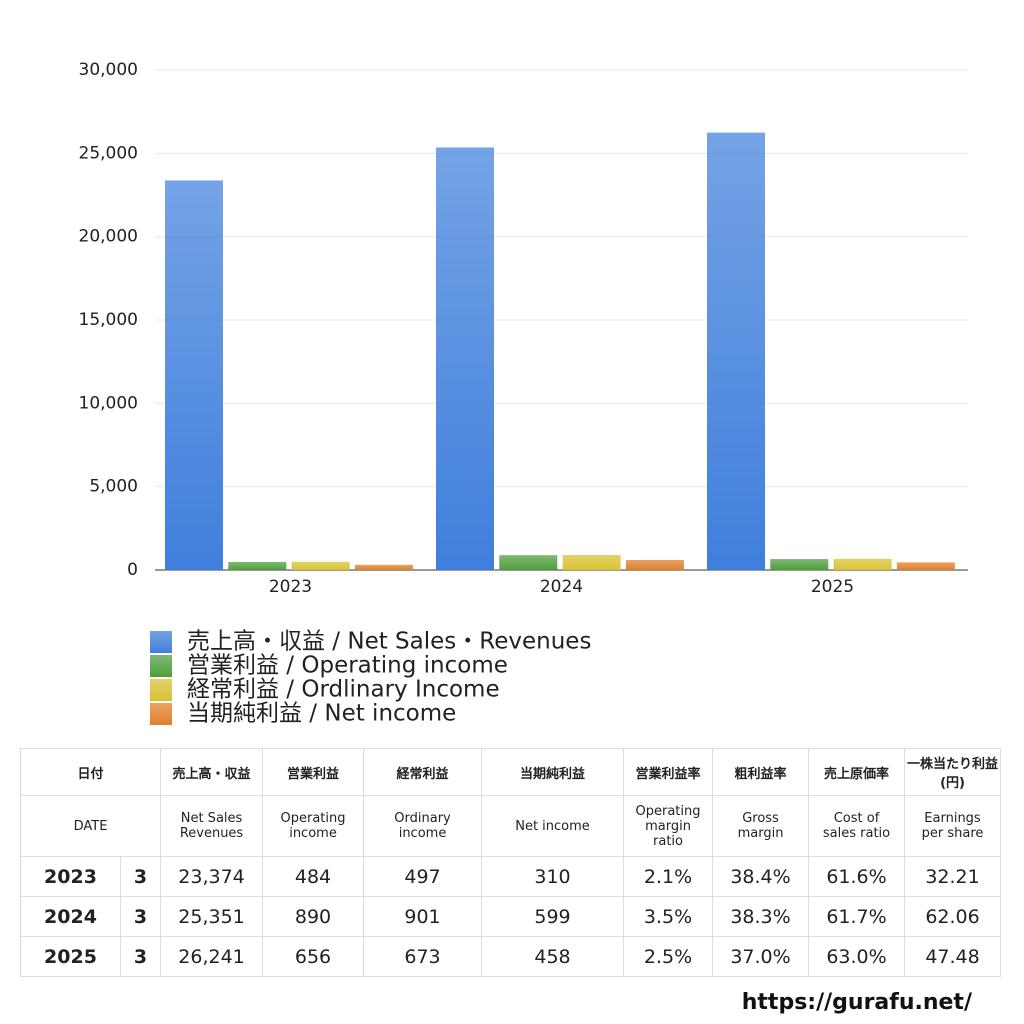  What do you see at coordinates (108, 153) in the screenshot?
I see `y-tick-label: 25,000` at bounding box center [108, 153].